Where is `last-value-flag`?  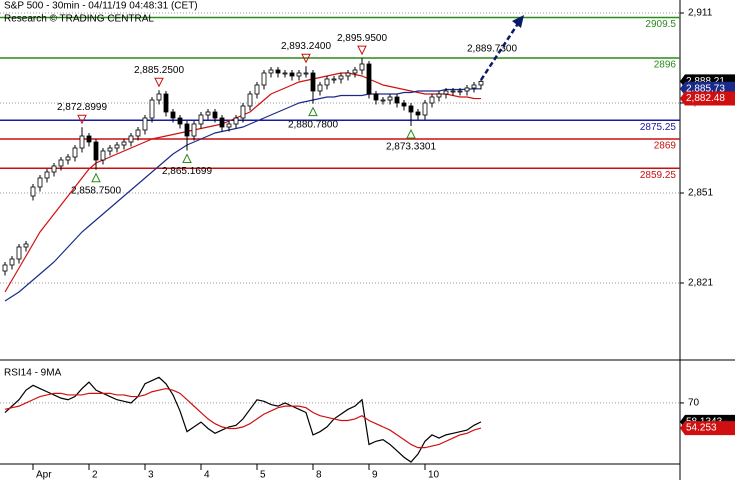 last-value-flag is located at coordinates (707, 98).